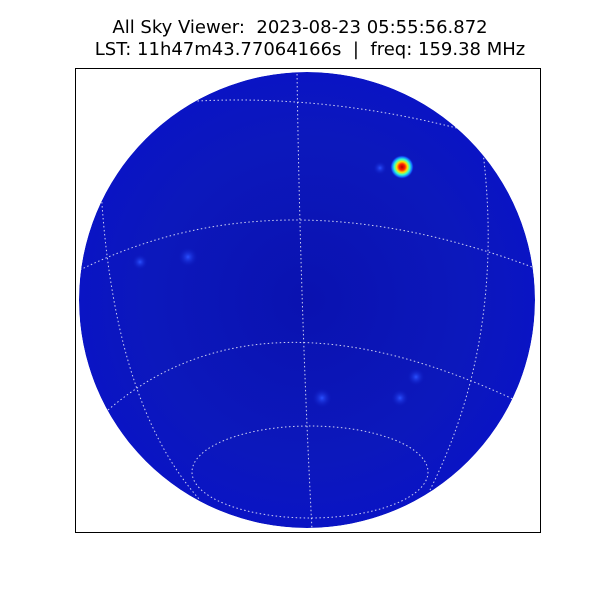 The width and height of the screenshot is (600, 600). Describe the element at coordinates (299, 27) in the screenshot. I see `title-line-1: All Sky Viewer: 2023-08-23 05:55:56.872` at that location.